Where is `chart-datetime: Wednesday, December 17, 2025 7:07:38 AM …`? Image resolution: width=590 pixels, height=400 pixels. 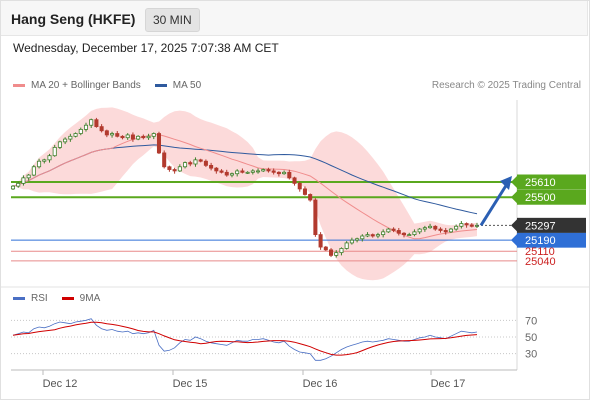 chart-datetime: Wednesday, December 17, 2025 7:07:38 AM … is located at coordinates (146, 48).